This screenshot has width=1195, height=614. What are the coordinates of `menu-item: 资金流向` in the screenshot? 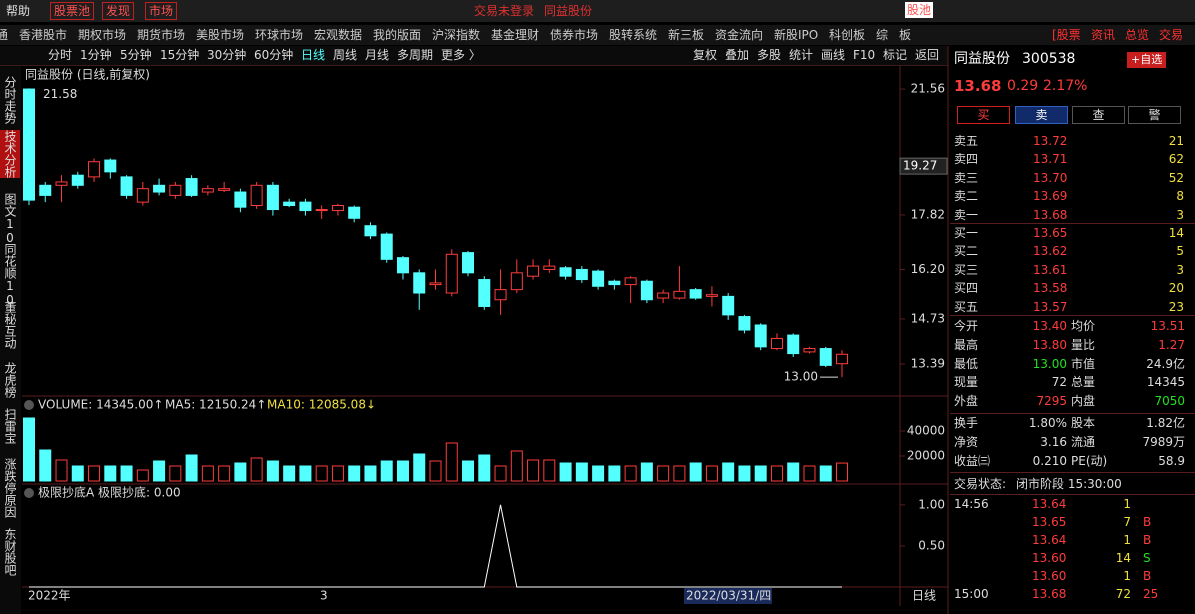 It's located at (739, 35).